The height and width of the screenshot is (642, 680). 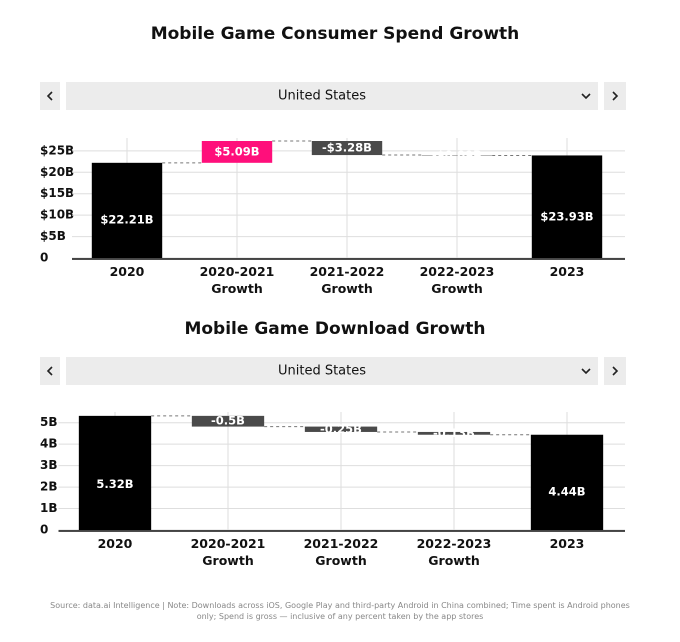 I want to click on y-tick-label: 3B, so click(x=49, y=465).